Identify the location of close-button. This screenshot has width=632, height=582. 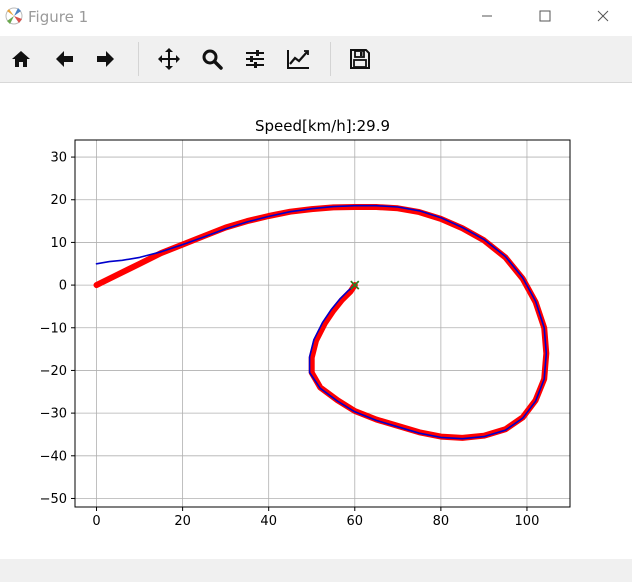
(603, 16).